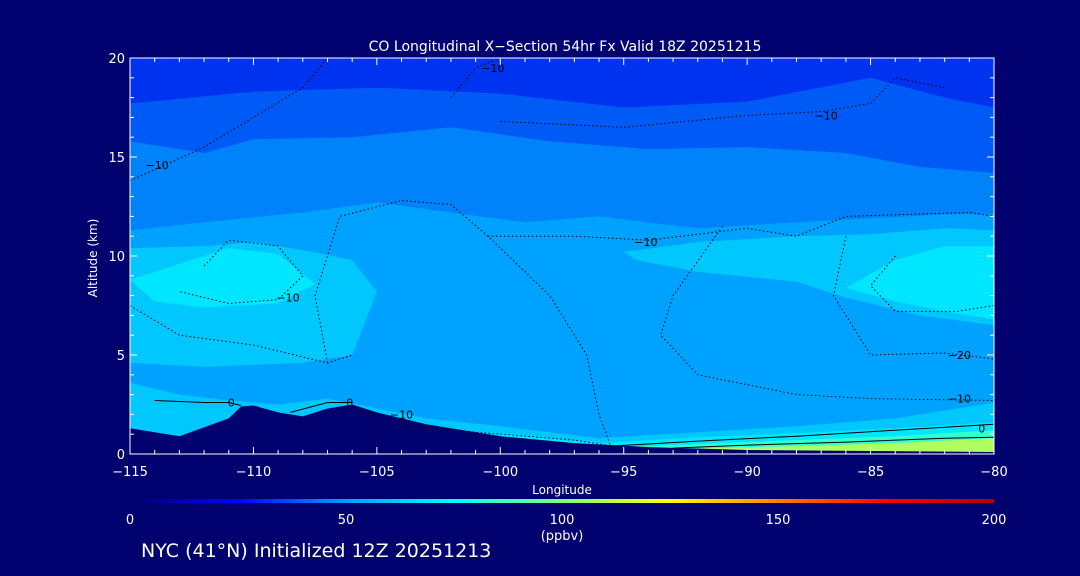  Describe the element at coordinates (116, 257) in the screenshot. I see `y-tick-label-2: 10` at that location.